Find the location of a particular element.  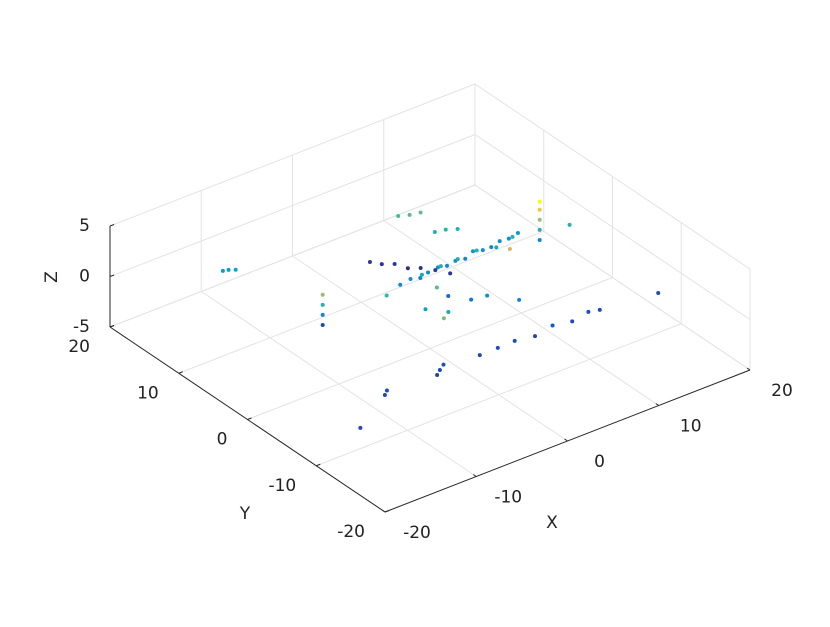

y-tick-label: 0 is located at coordinates (222, 440).